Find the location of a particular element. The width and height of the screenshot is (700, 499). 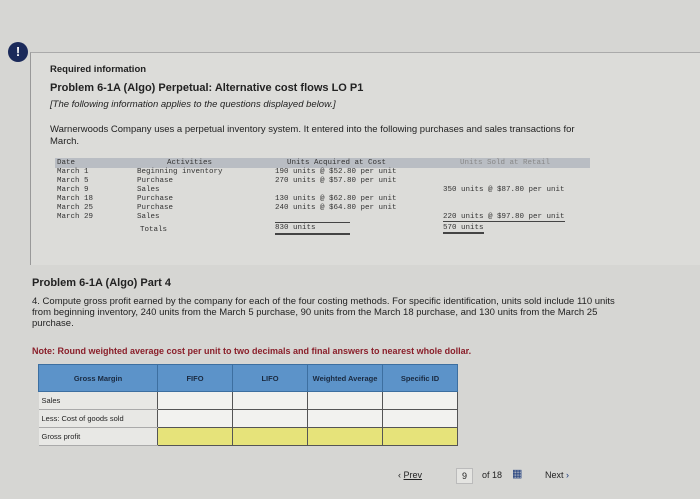

prev-button: ‹ Prev is located at coordinates (410, 475).